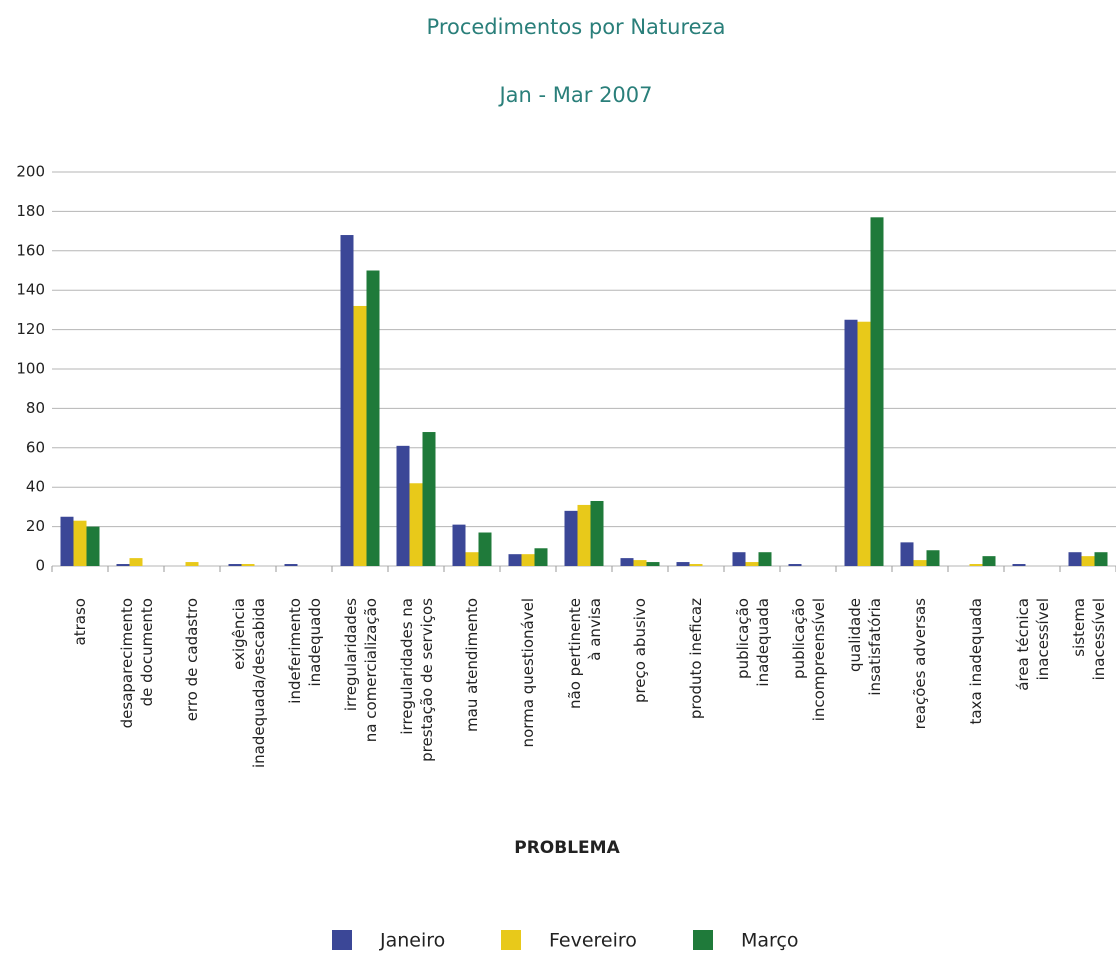  Describe the element at coordinates (585, 653) in the screenshot. I see `x-tick-label: não pertinente à anvisa` at that location.